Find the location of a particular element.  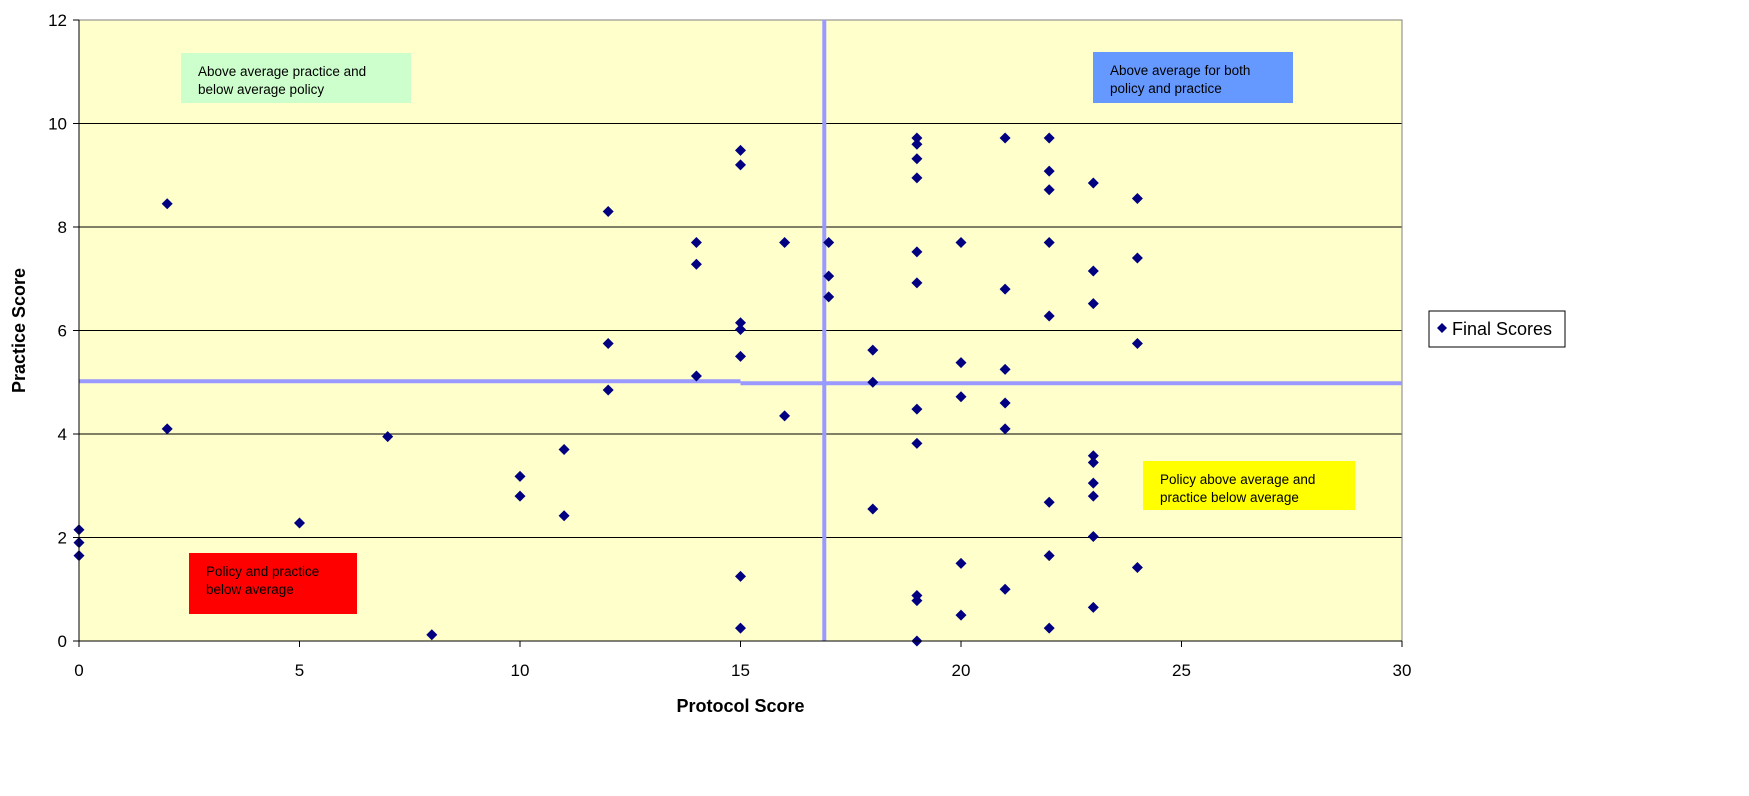

legend-box is located at coordinates (1497, 329).